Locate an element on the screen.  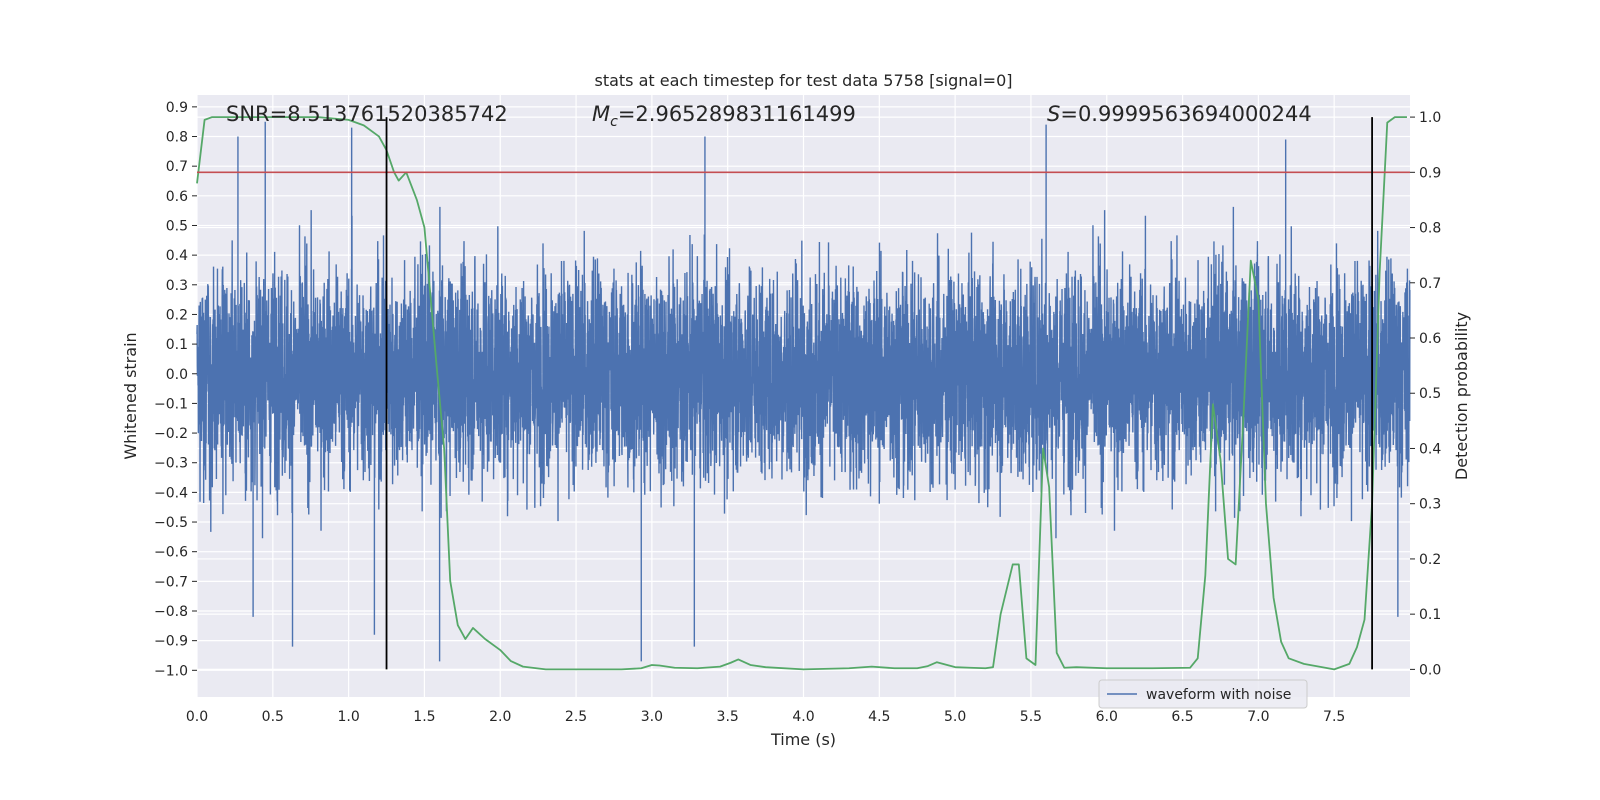
x-tick-label: 7.5 is located at coordinates (1334, 717).